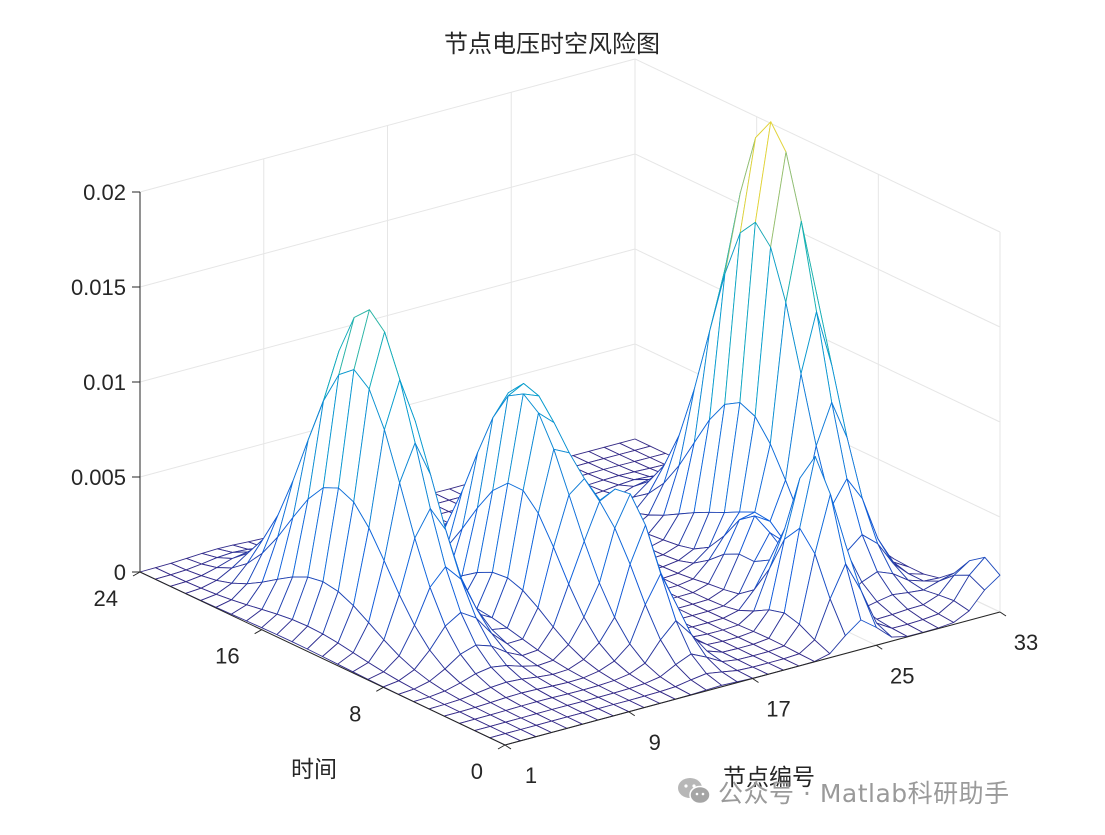  I want to click on y-tick-label: 16, so click(227, 656).